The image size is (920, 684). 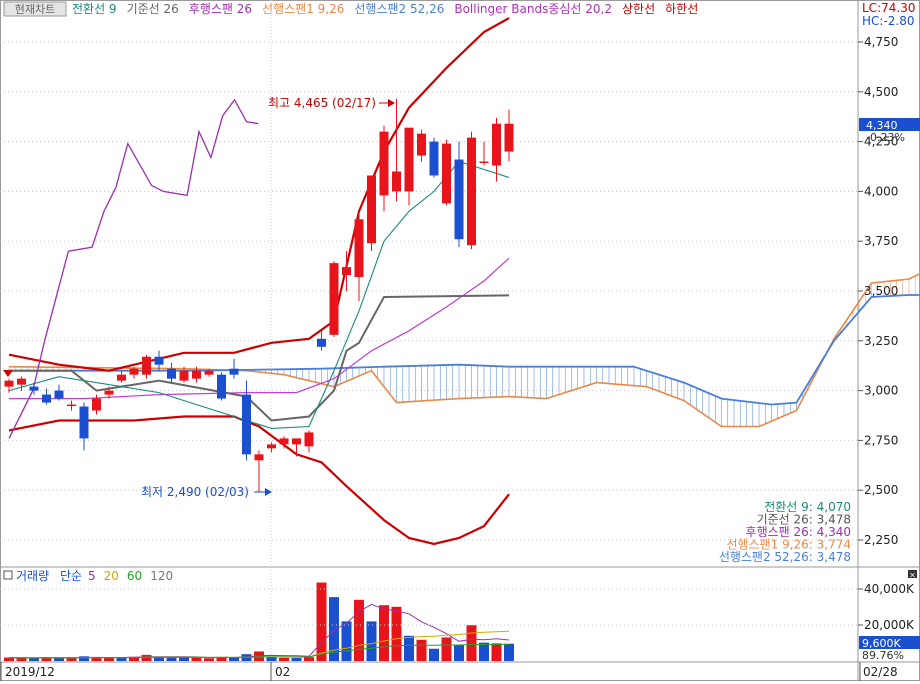 What do you see at coordinates (881, 92) in the screenshot?
I see `price-tick-label: 4,500` at bounding box center [881, 92].